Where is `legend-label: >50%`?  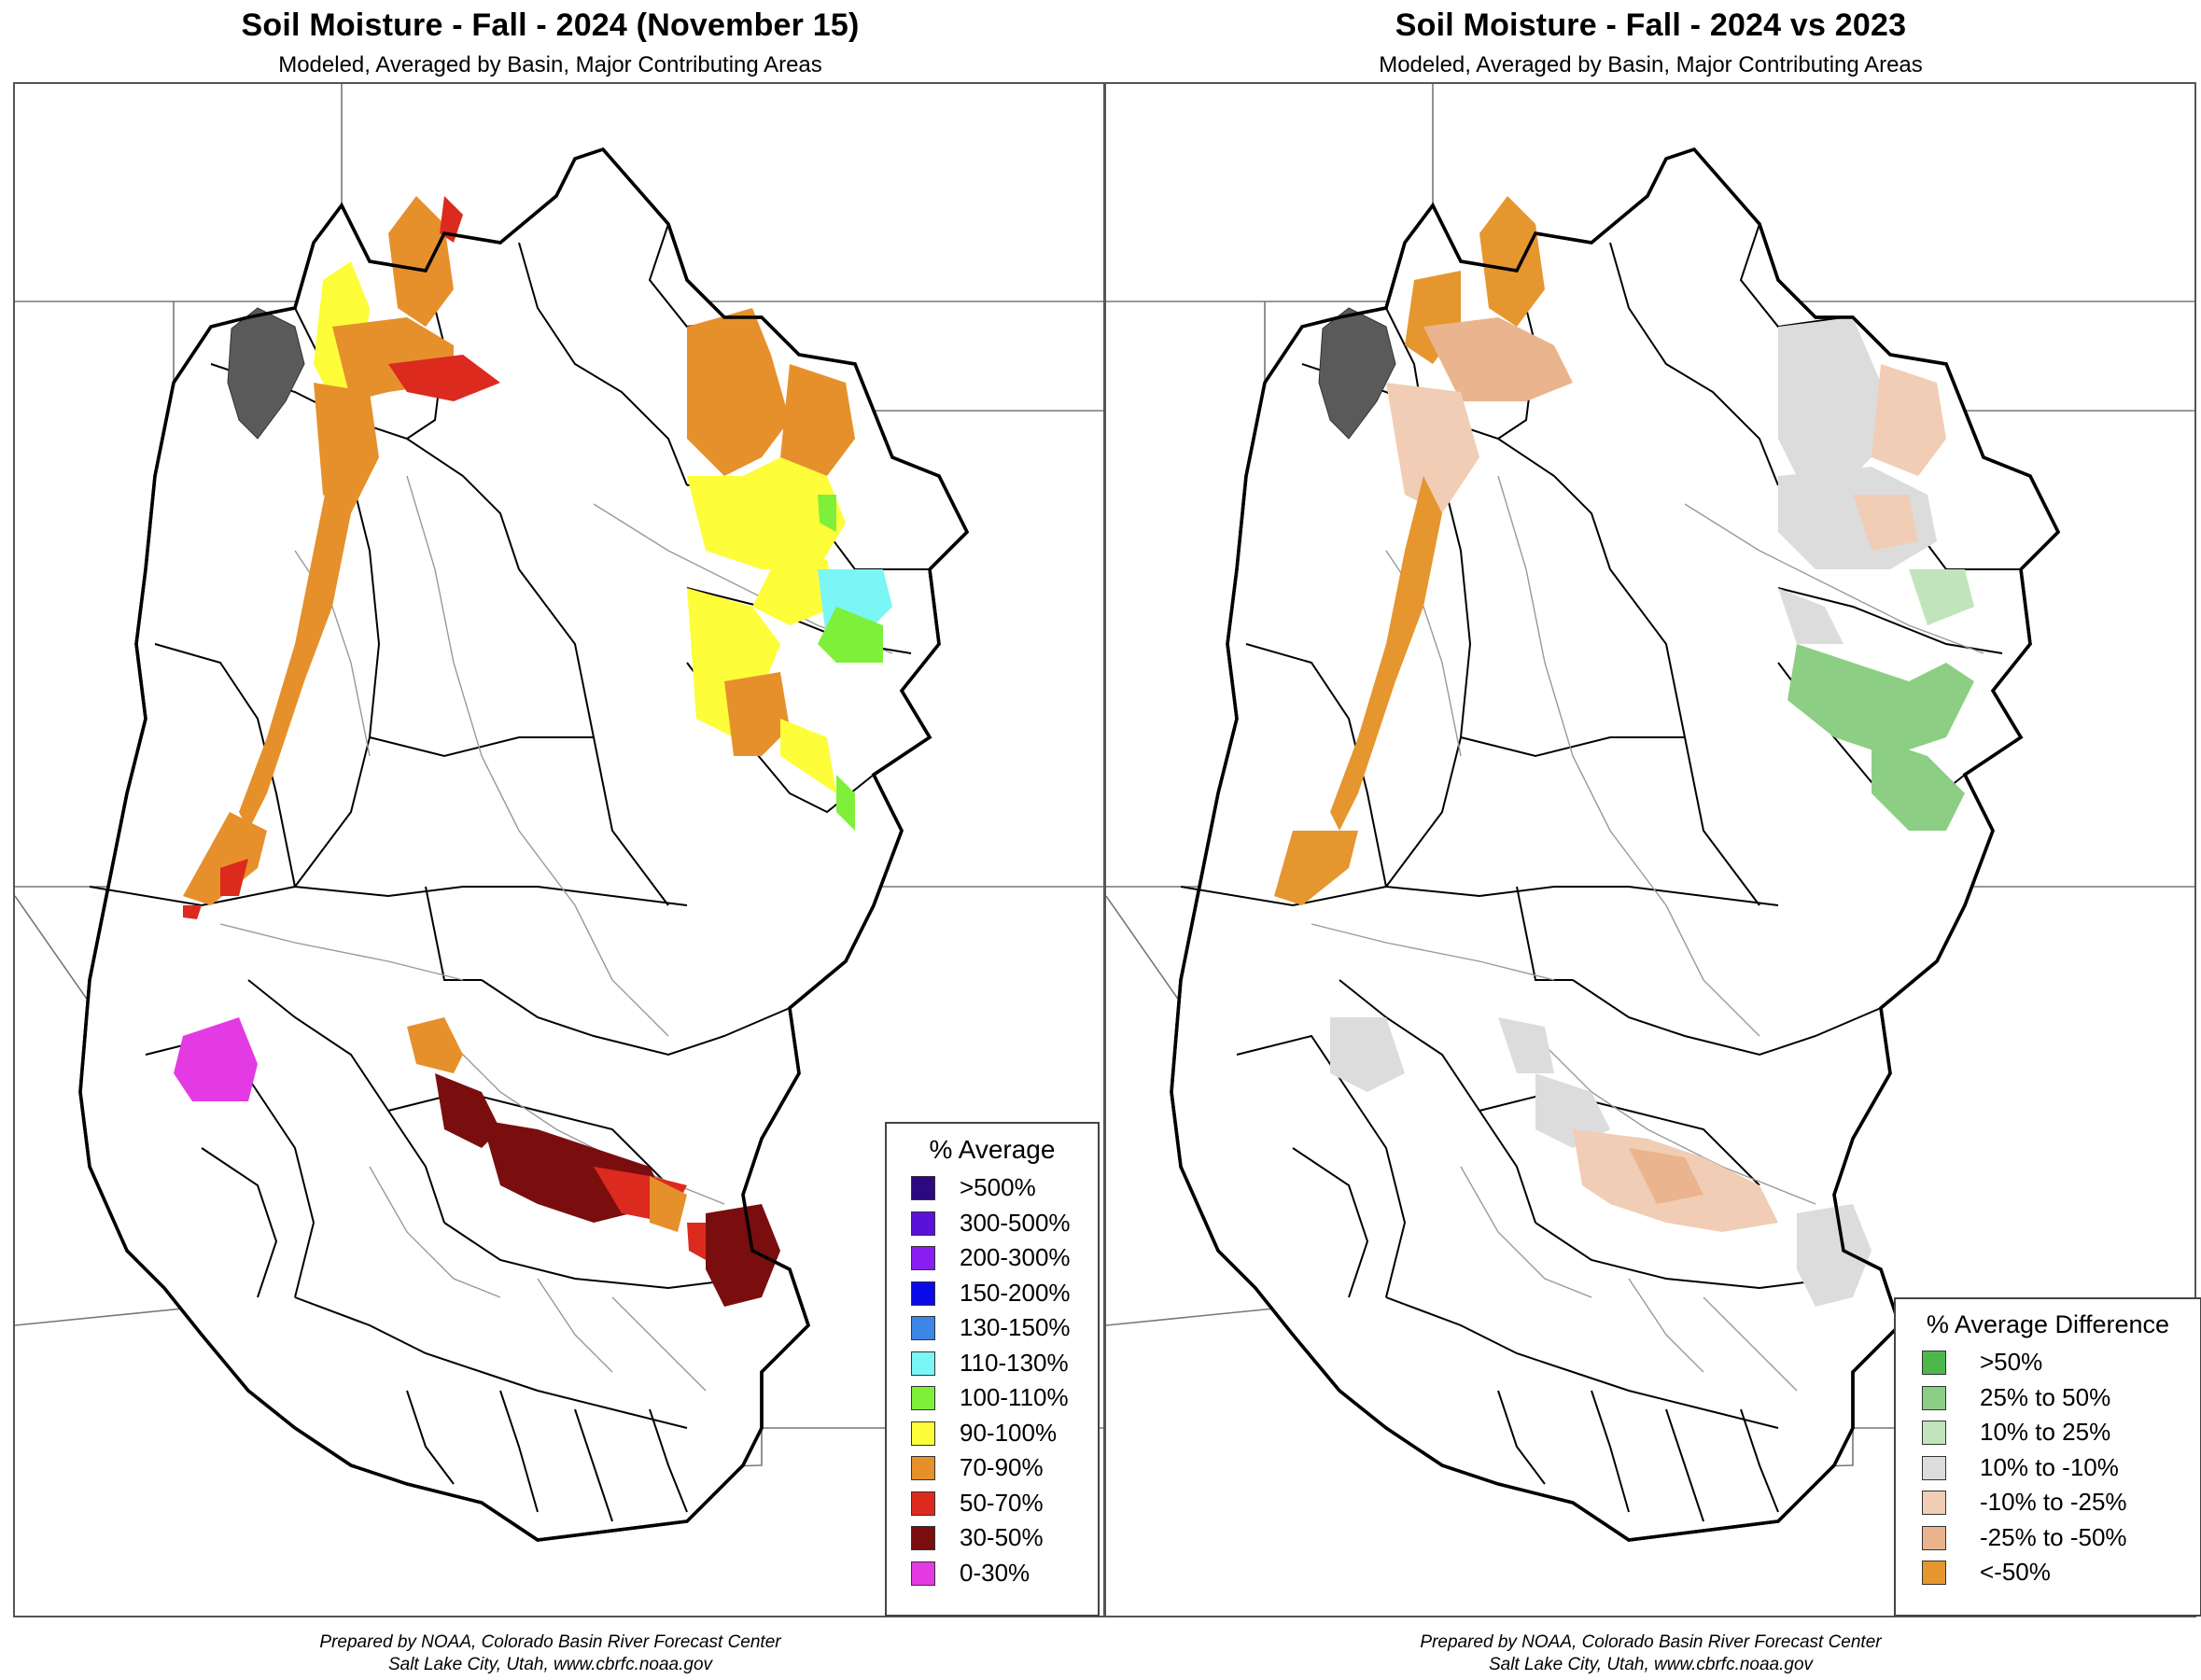 legend-label: >50% is located at coordinates (2012, 1362).